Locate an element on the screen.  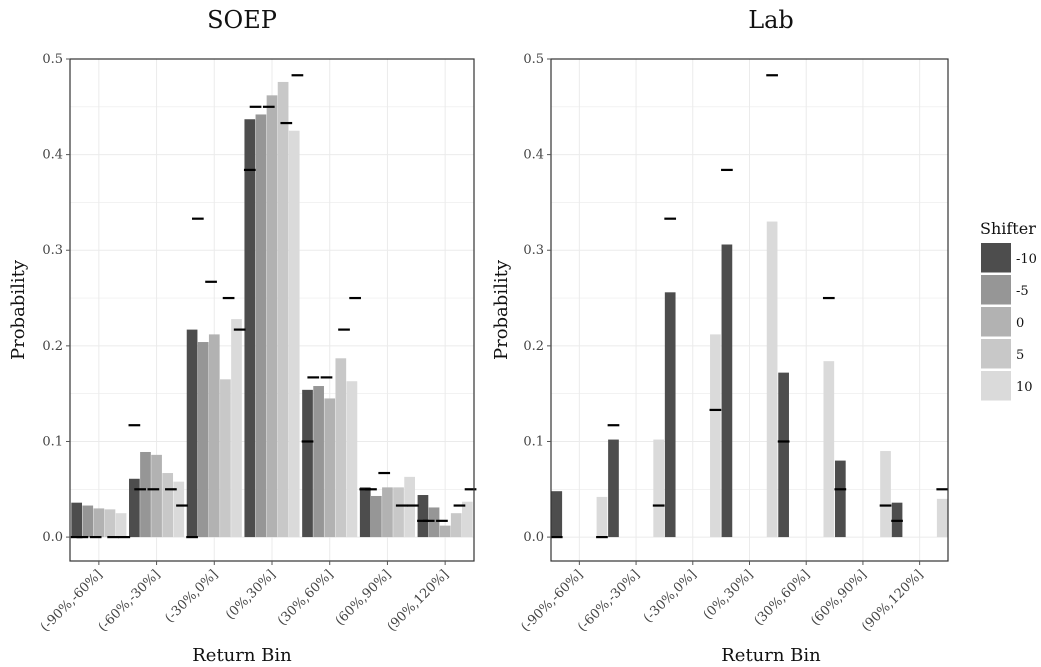
lab-x-axis-label: Return Bin is located at coordinates (771, 655).